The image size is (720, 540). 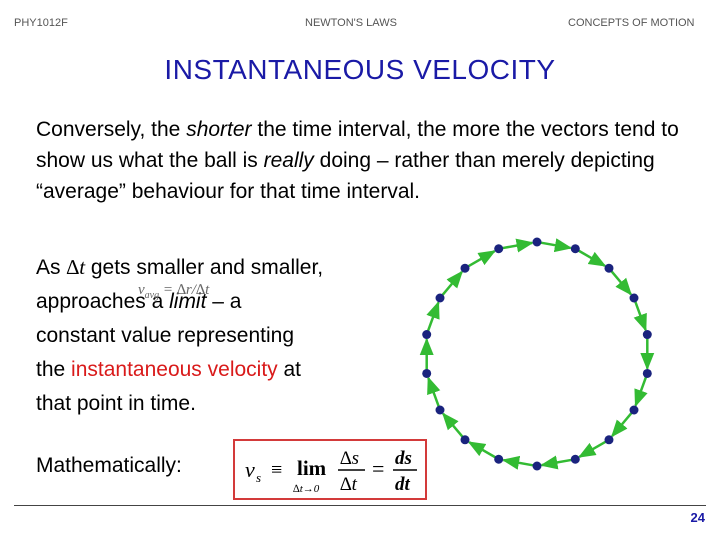 What do you see at coordinates (306, 489) in the screenshot?
I see `formula-lim-sub: ∆t→0` at bounding box center [306, 489].